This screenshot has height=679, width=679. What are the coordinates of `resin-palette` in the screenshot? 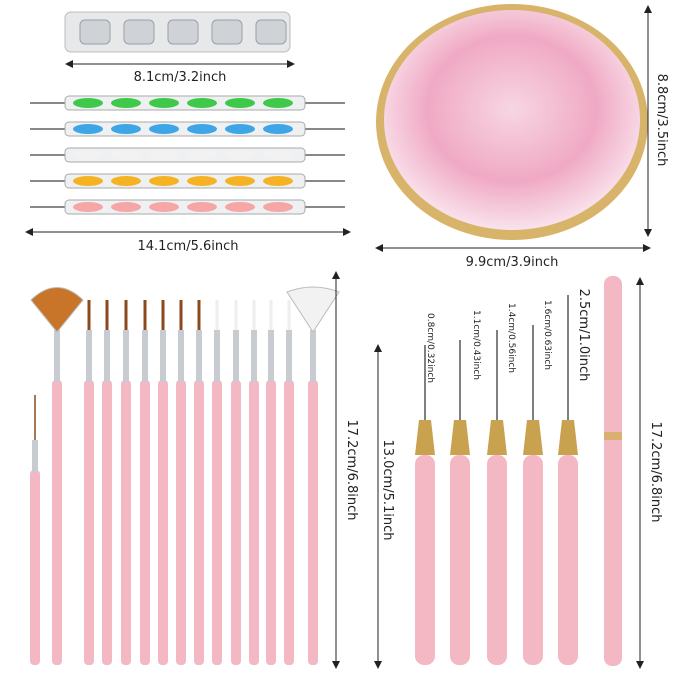 It's located at (512, 122).